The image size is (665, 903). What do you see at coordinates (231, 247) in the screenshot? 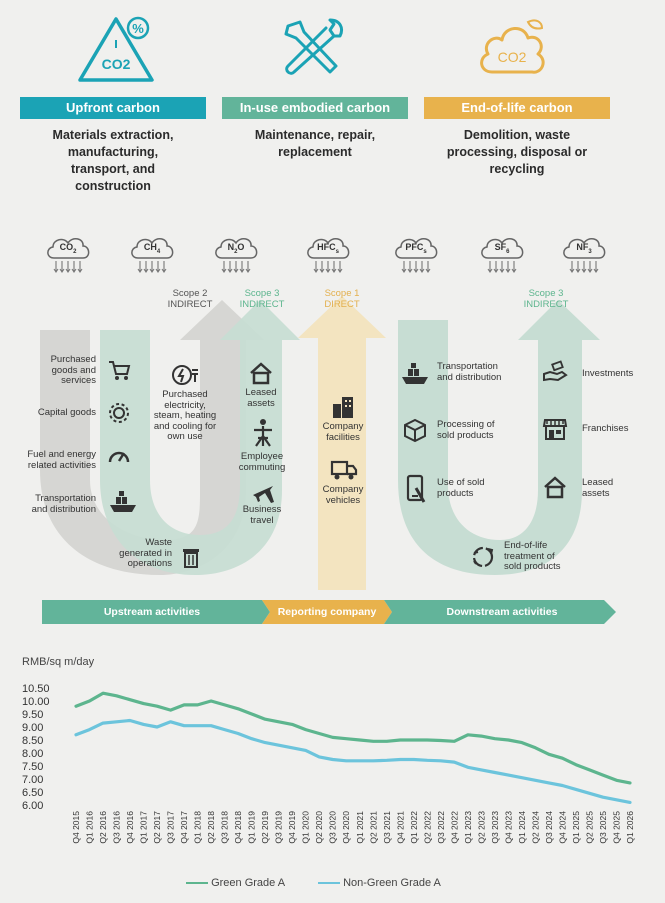
I see `gas-formula-main: N` at bounding box center [231, 247].